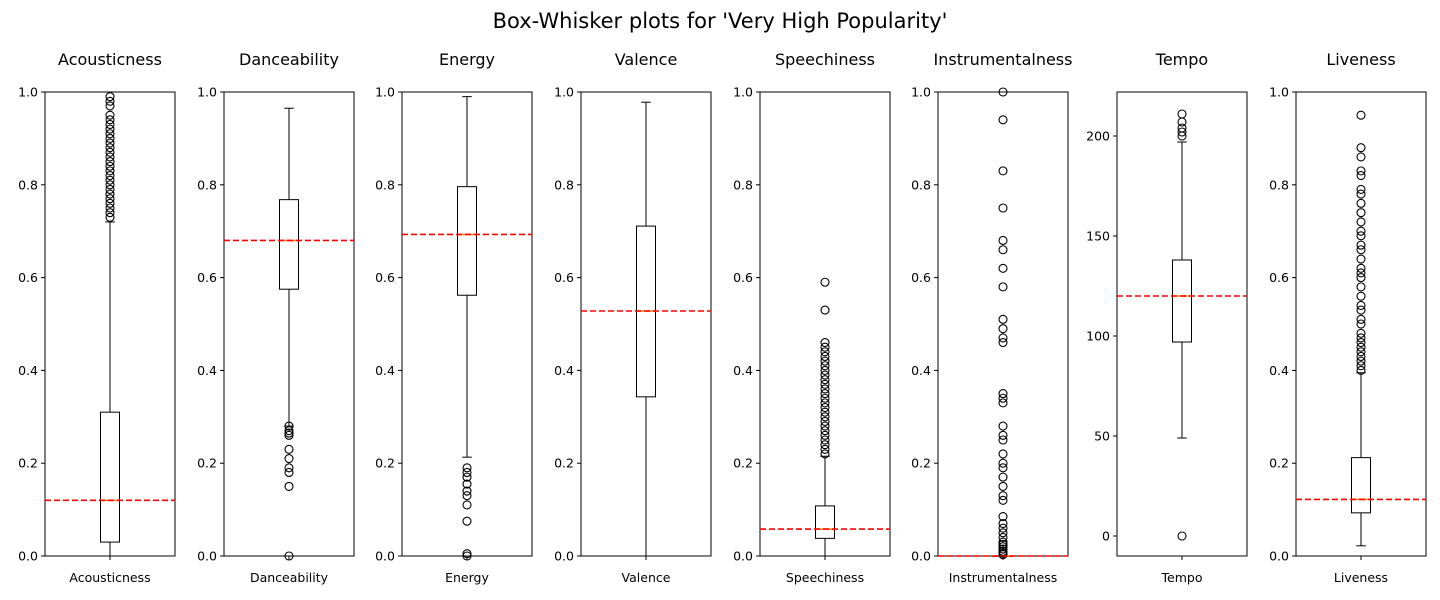  Describe the element at coordinates (633, 317) in the screenshot. I see `panel-valence: Valence 0.0 0.2 0.4 0.6 0.8 1.0 Valence` at that location.